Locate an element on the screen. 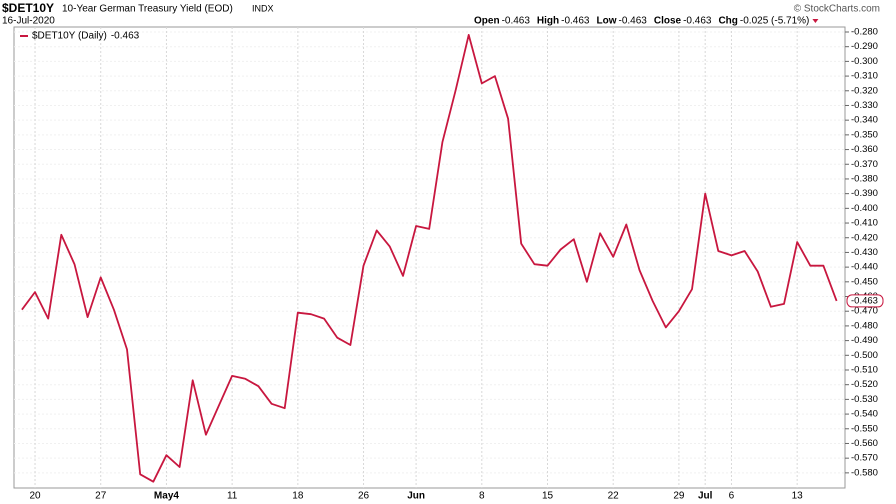  y-tick-label: -0.380 is located at coordinates (864, 178).